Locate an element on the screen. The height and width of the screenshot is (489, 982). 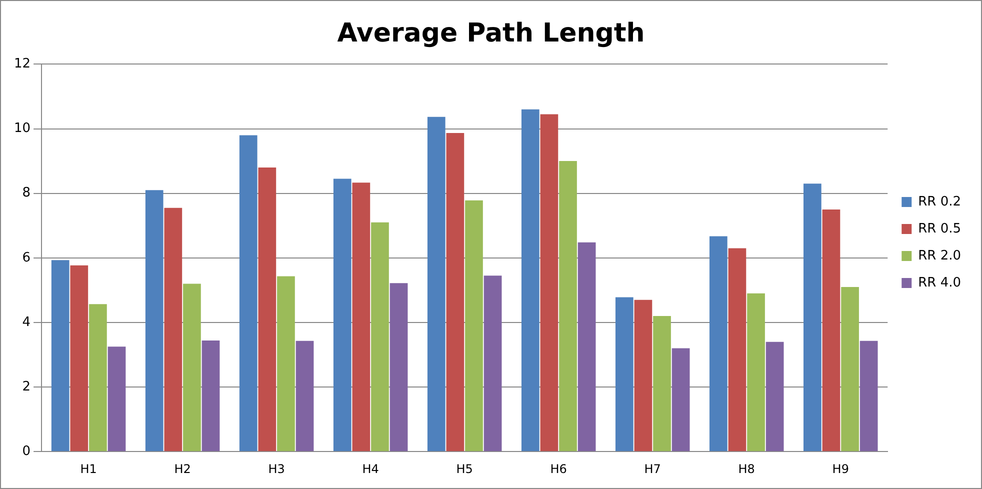
x-tick-label: H3 is located at coordinates (276, 469).